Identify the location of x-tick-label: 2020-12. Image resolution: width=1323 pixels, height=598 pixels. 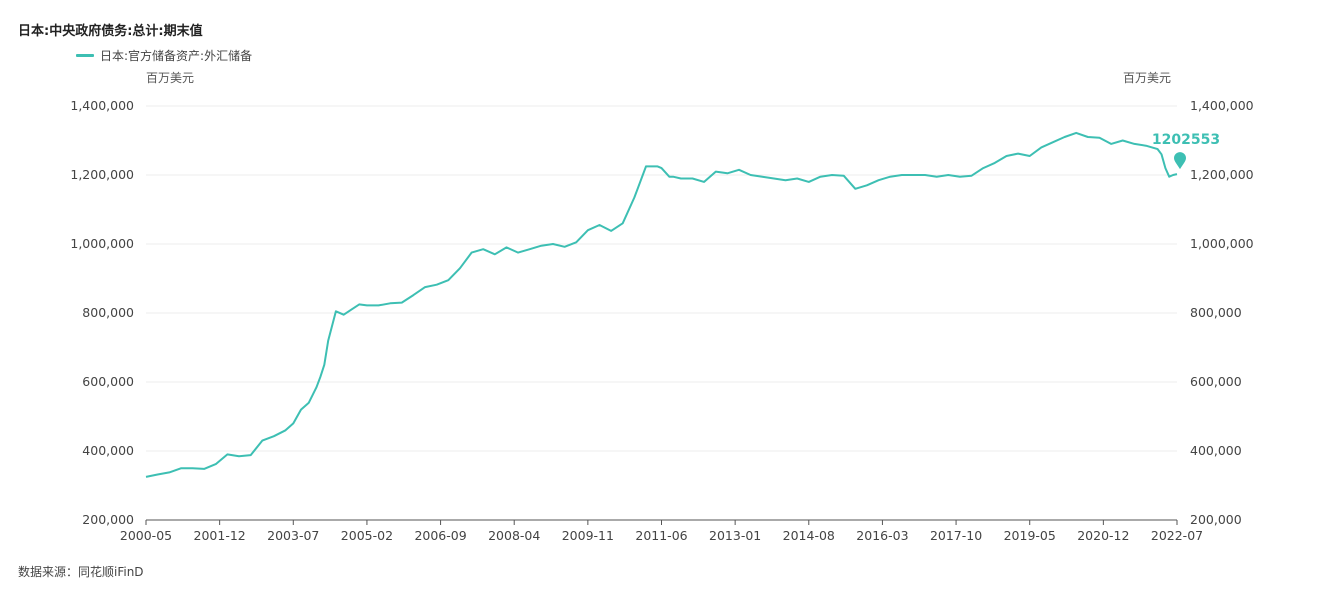
(1103, 535).